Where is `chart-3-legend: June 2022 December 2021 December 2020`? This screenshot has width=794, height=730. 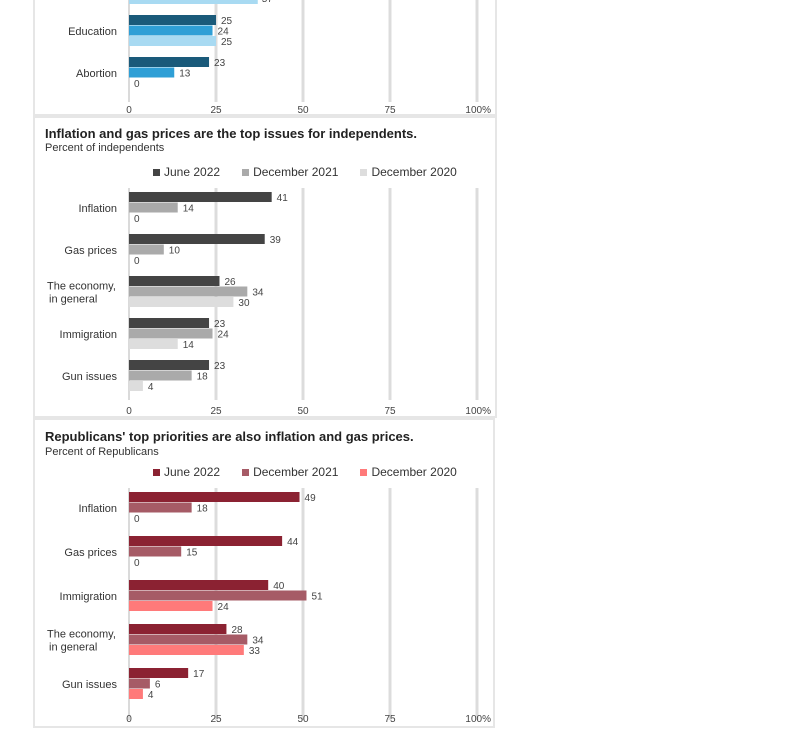 chart-3-legend: June 2022 December 2021 December 2020 is located at coordinates (316, 472).